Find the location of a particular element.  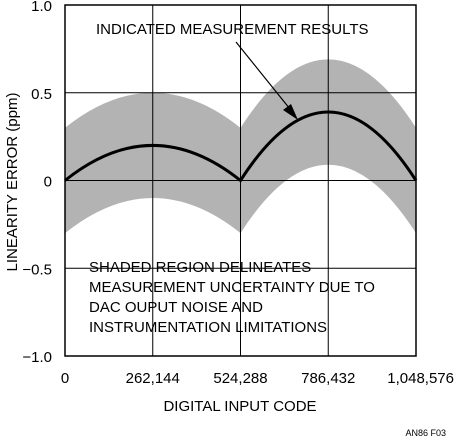

y-tick-label: −0.5 is located at coordinates (37, 269).